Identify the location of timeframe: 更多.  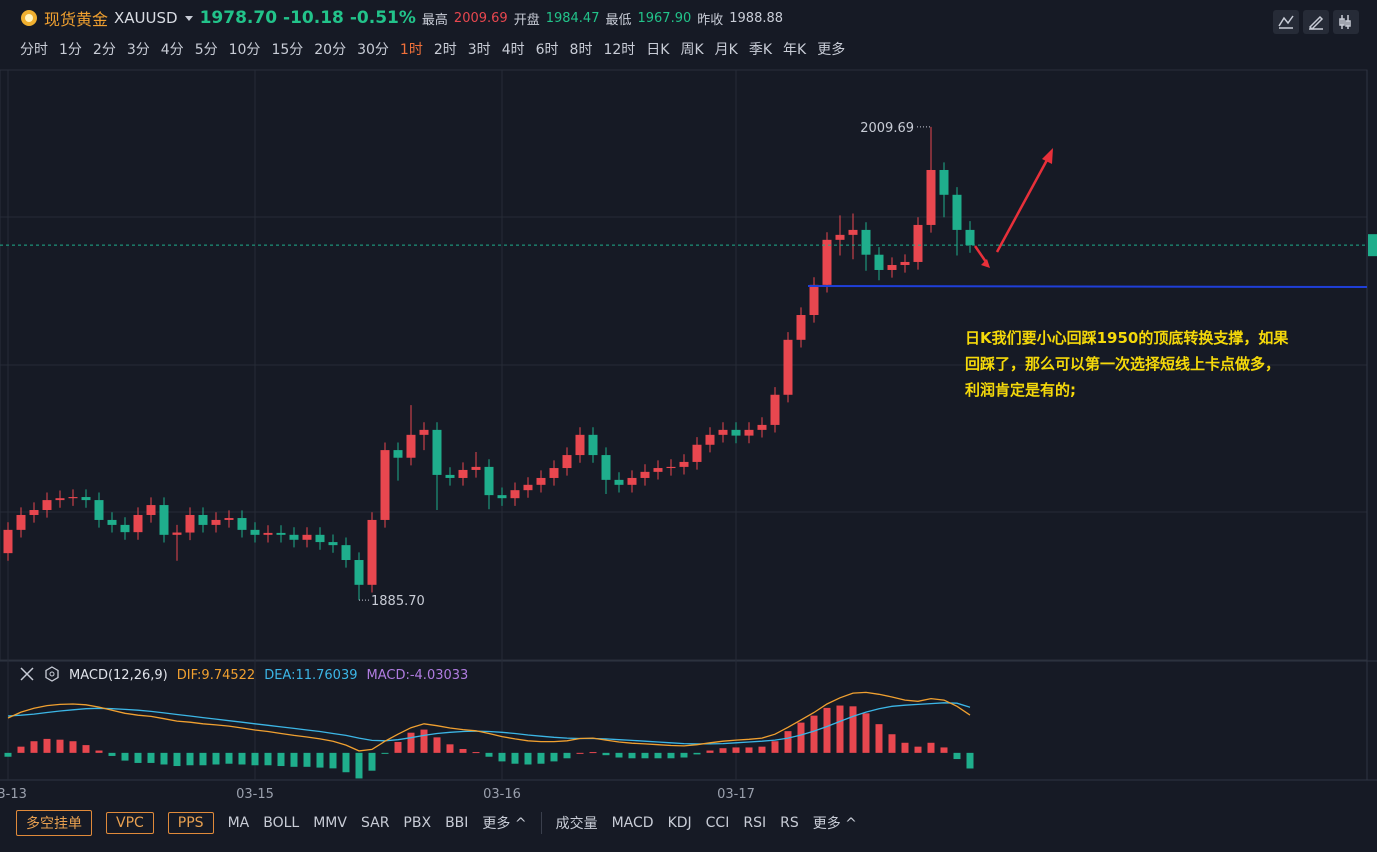
(831, 50).